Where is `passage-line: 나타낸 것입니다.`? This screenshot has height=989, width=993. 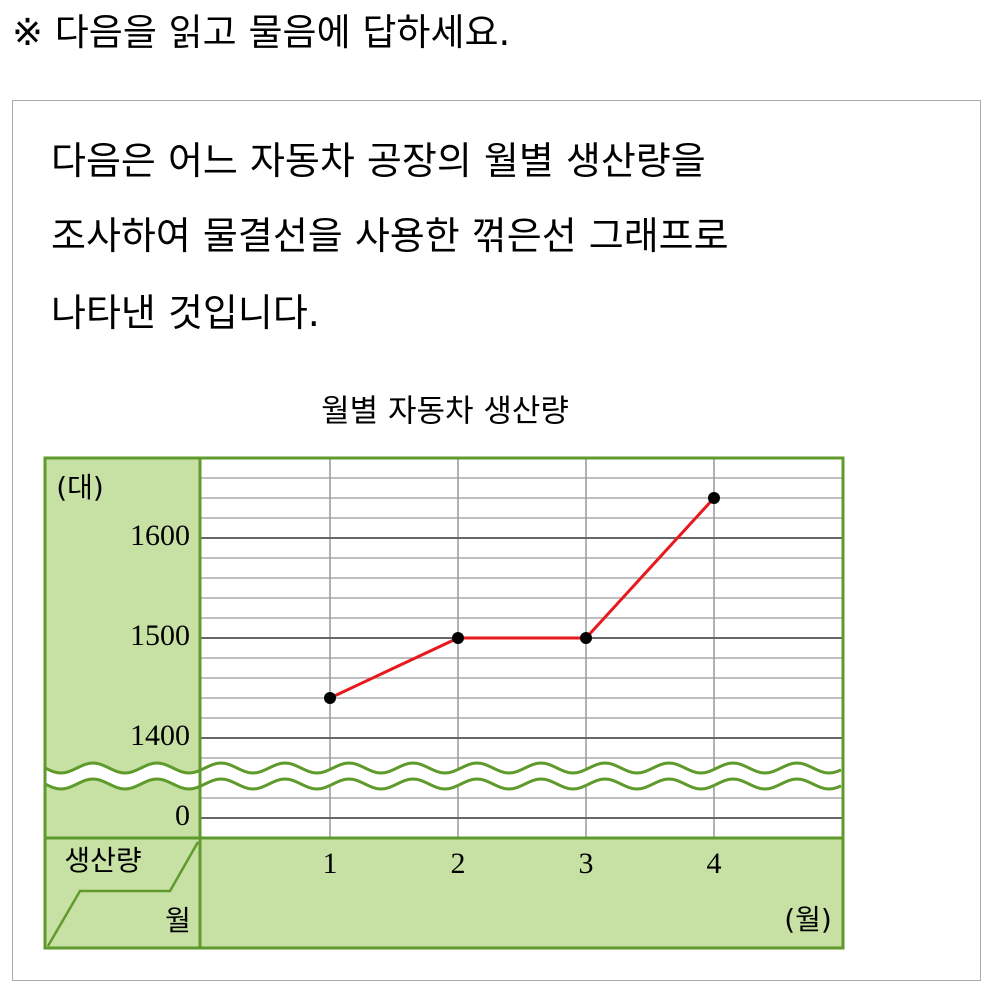 passage-line: 나타낸 것입니다. is located at coordinates (185, 313).